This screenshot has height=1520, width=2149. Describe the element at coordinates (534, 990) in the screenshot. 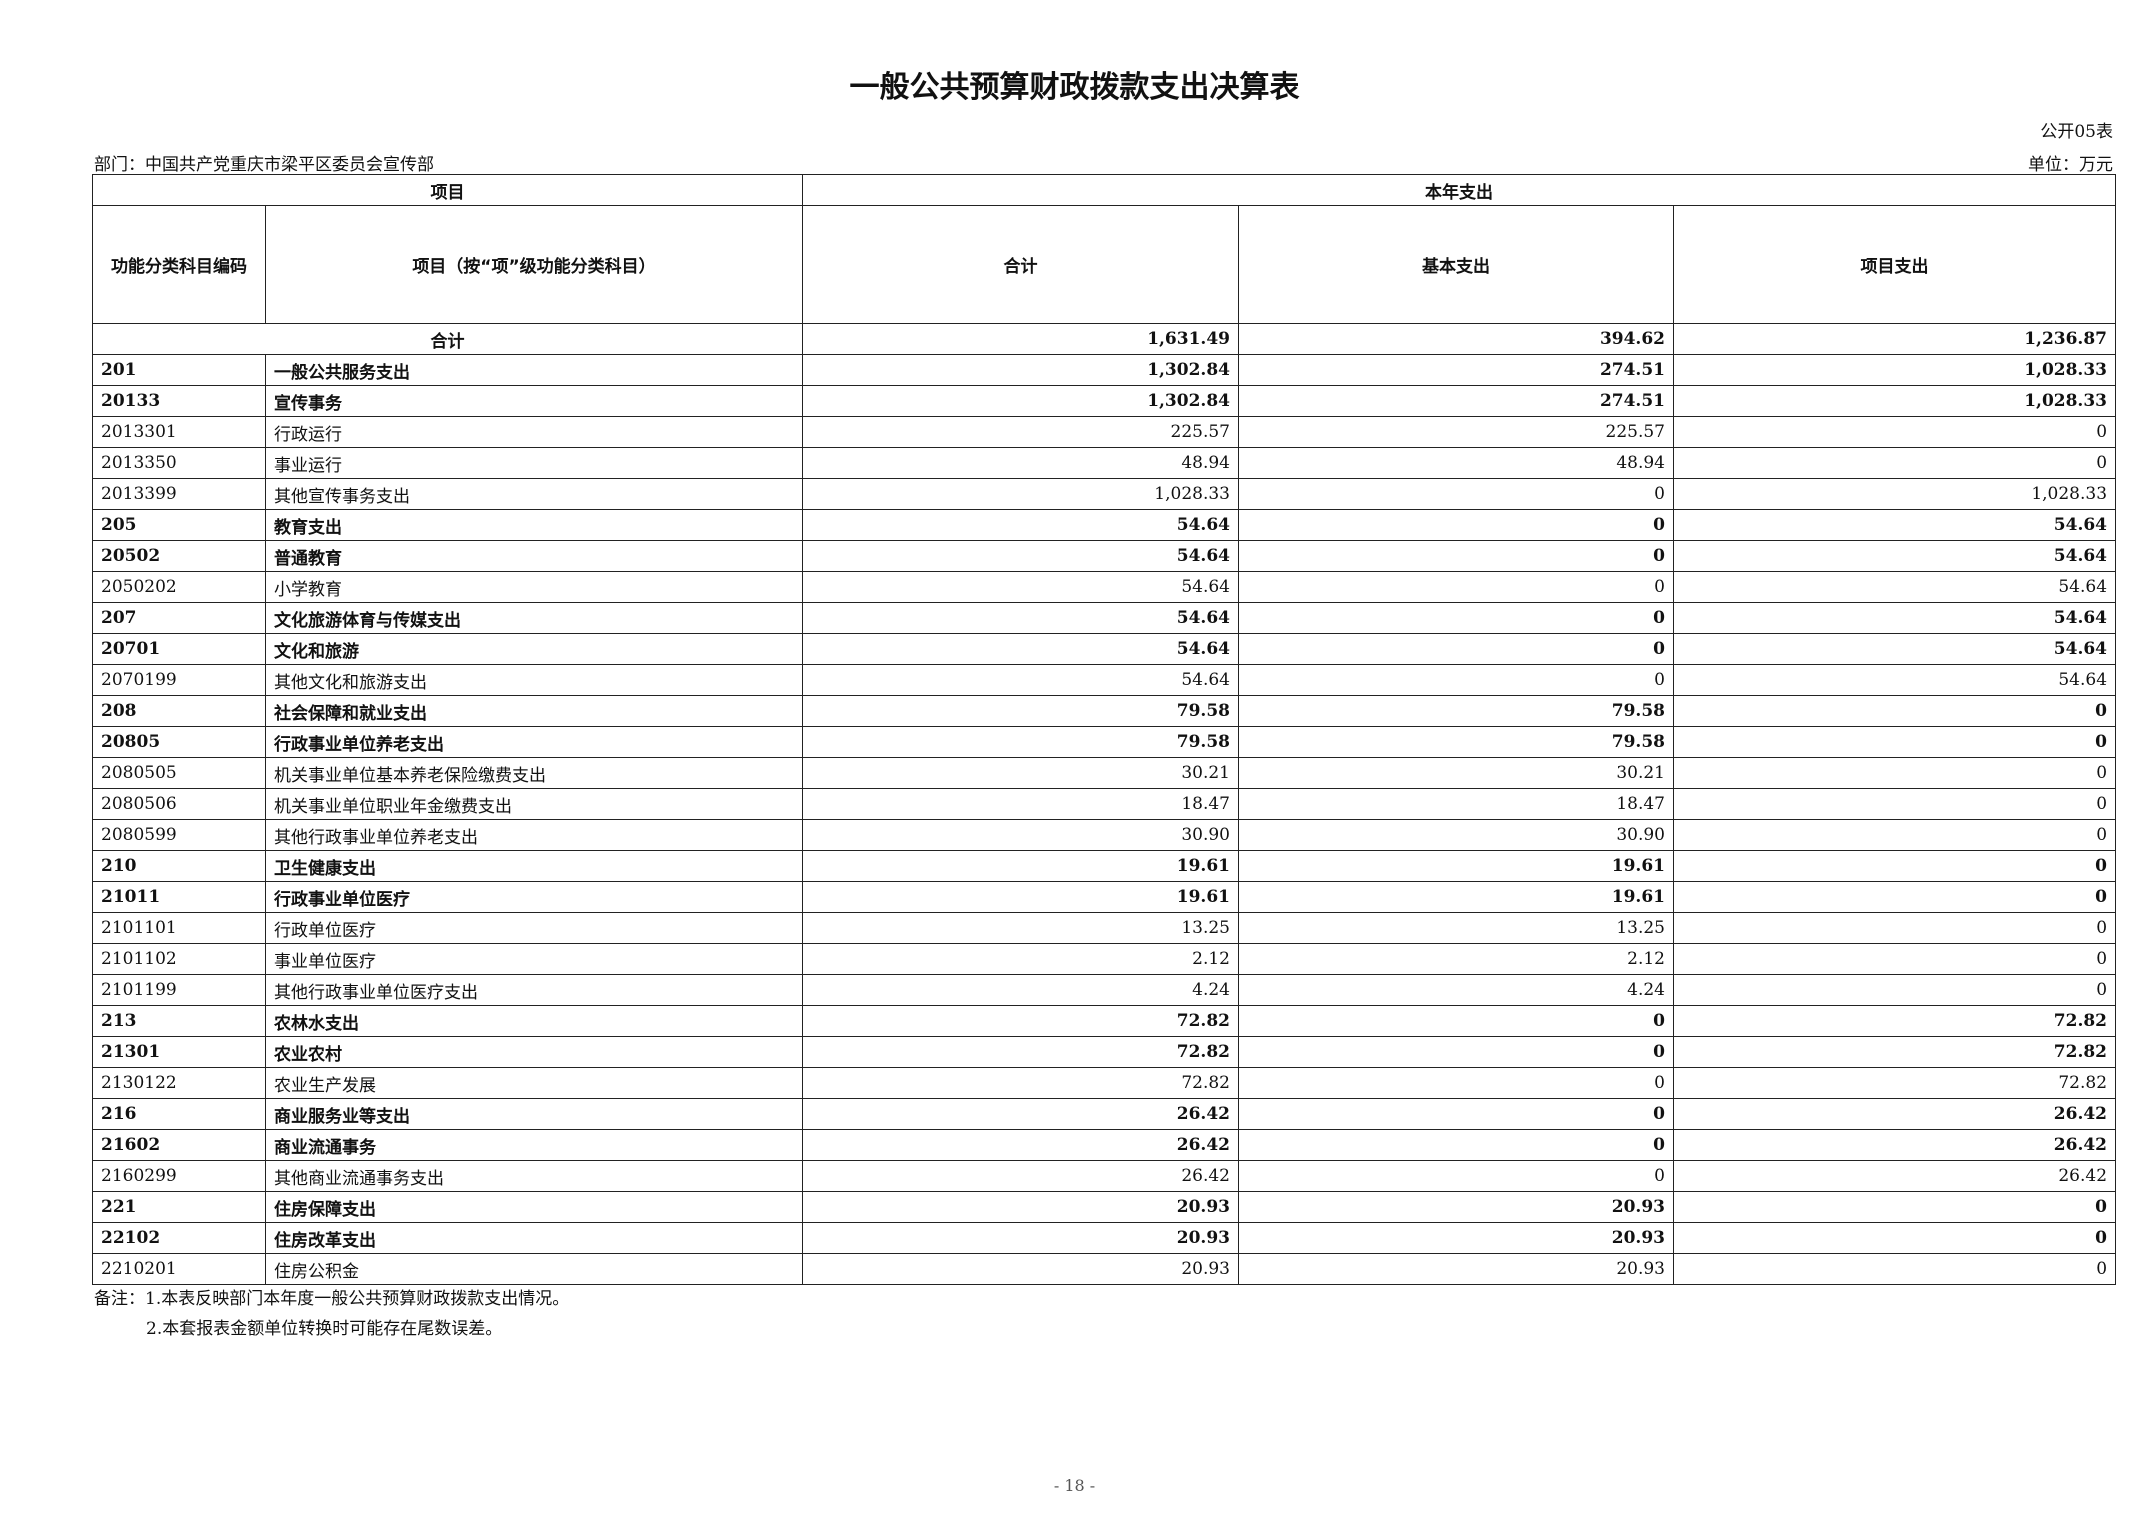

I see `cell-name: 其他行政事业单位医疗支出` at that location.